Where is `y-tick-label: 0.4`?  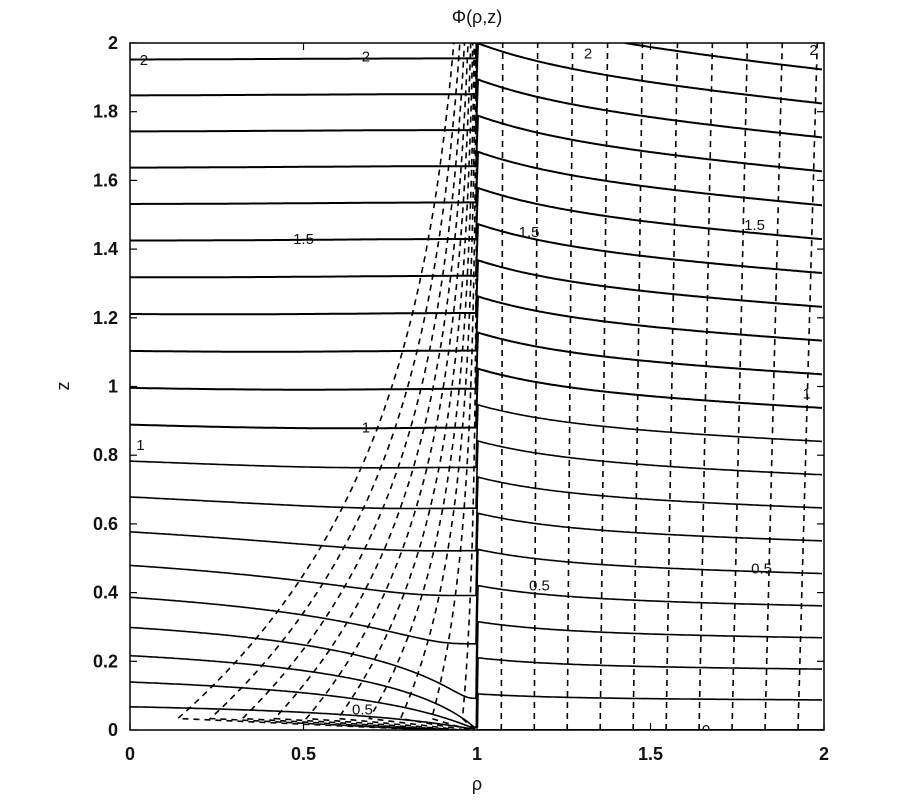
y-tick-label: 0.4 is located at coordinates (105, 593).